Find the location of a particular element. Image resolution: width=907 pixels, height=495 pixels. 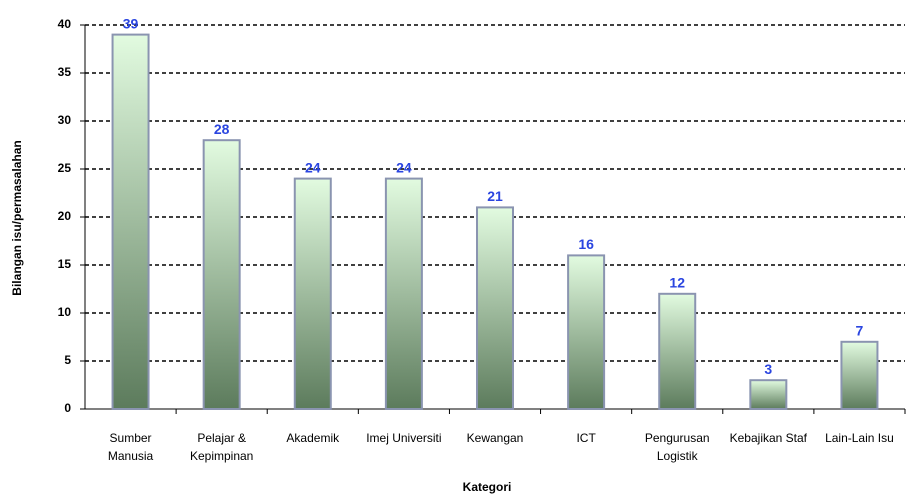

y-tick-label: 40 is located at coordinates (65, 24).